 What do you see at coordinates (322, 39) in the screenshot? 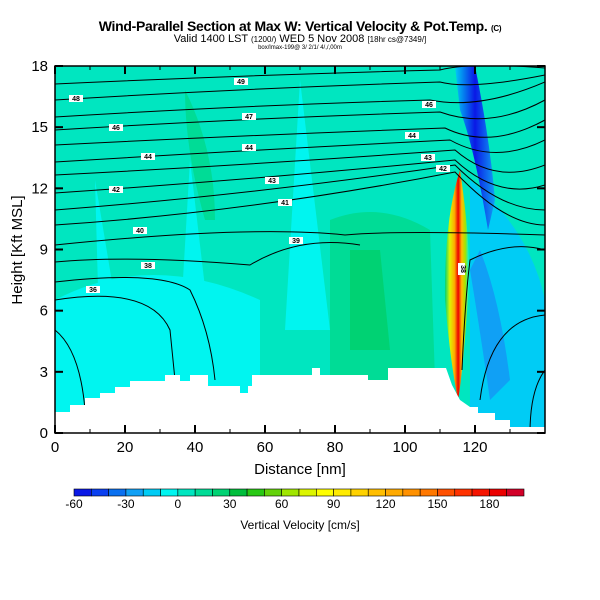
I see `subtitle-date: WED 5 Nov 2008` at bounding box center [322, 39].